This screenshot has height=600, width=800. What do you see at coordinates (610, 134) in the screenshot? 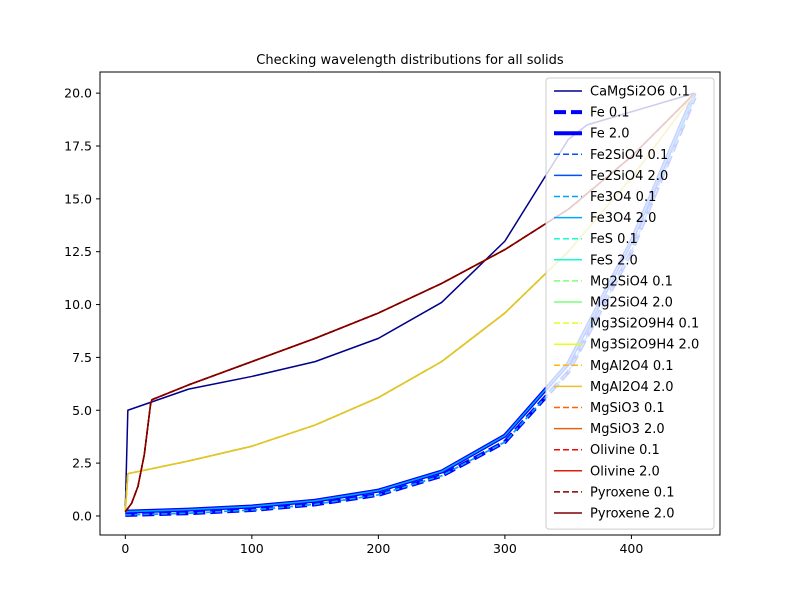
I see `legend-label: Fe 2.0` at bounding box center [610, 134].